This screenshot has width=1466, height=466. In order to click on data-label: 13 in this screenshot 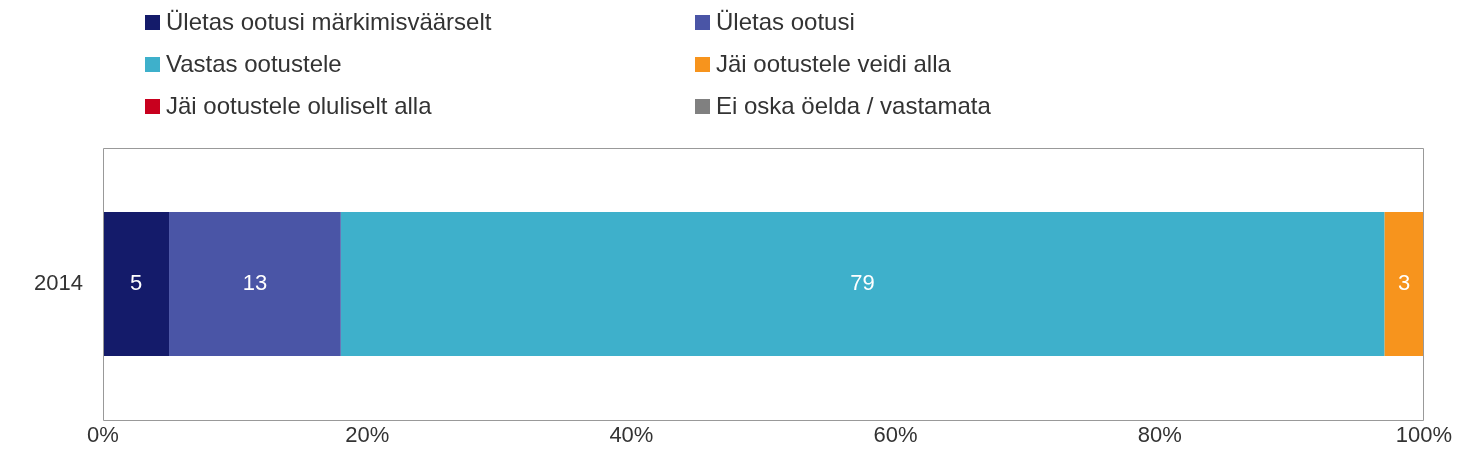, I will do `click(255, 283)`.